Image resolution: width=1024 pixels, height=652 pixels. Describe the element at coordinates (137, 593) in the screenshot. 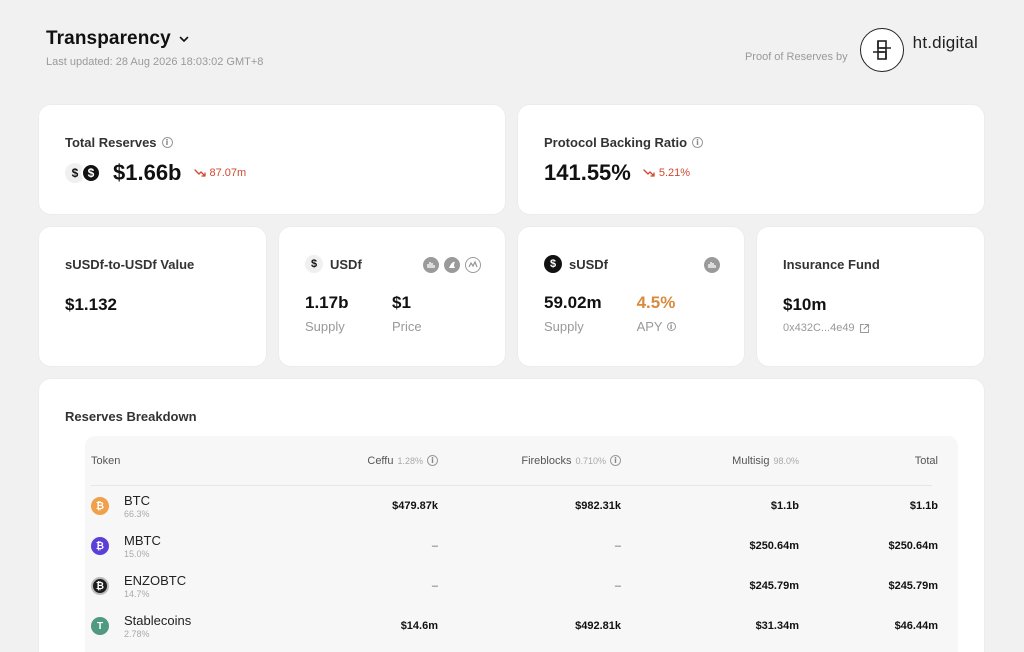

I see `token-share: 14.7%` at that location.